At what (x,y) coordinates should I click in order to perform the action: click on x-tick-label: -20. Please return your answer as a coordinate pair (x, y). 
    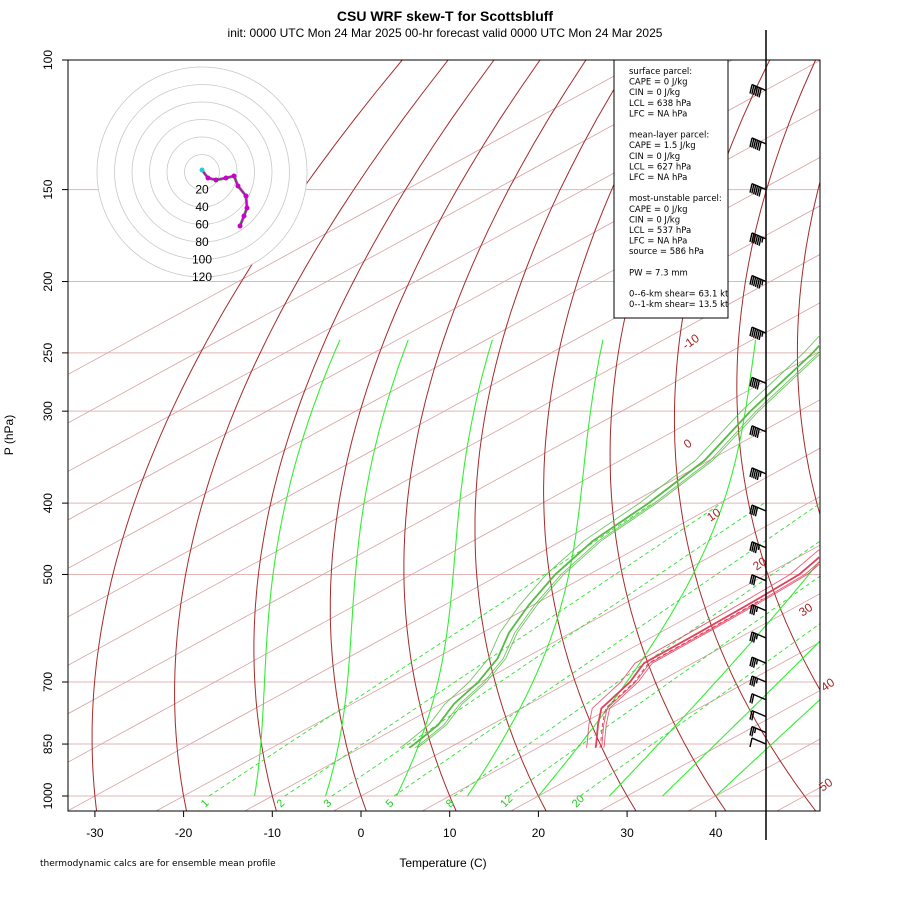
    Looking at the image, I should click on (184, 833).